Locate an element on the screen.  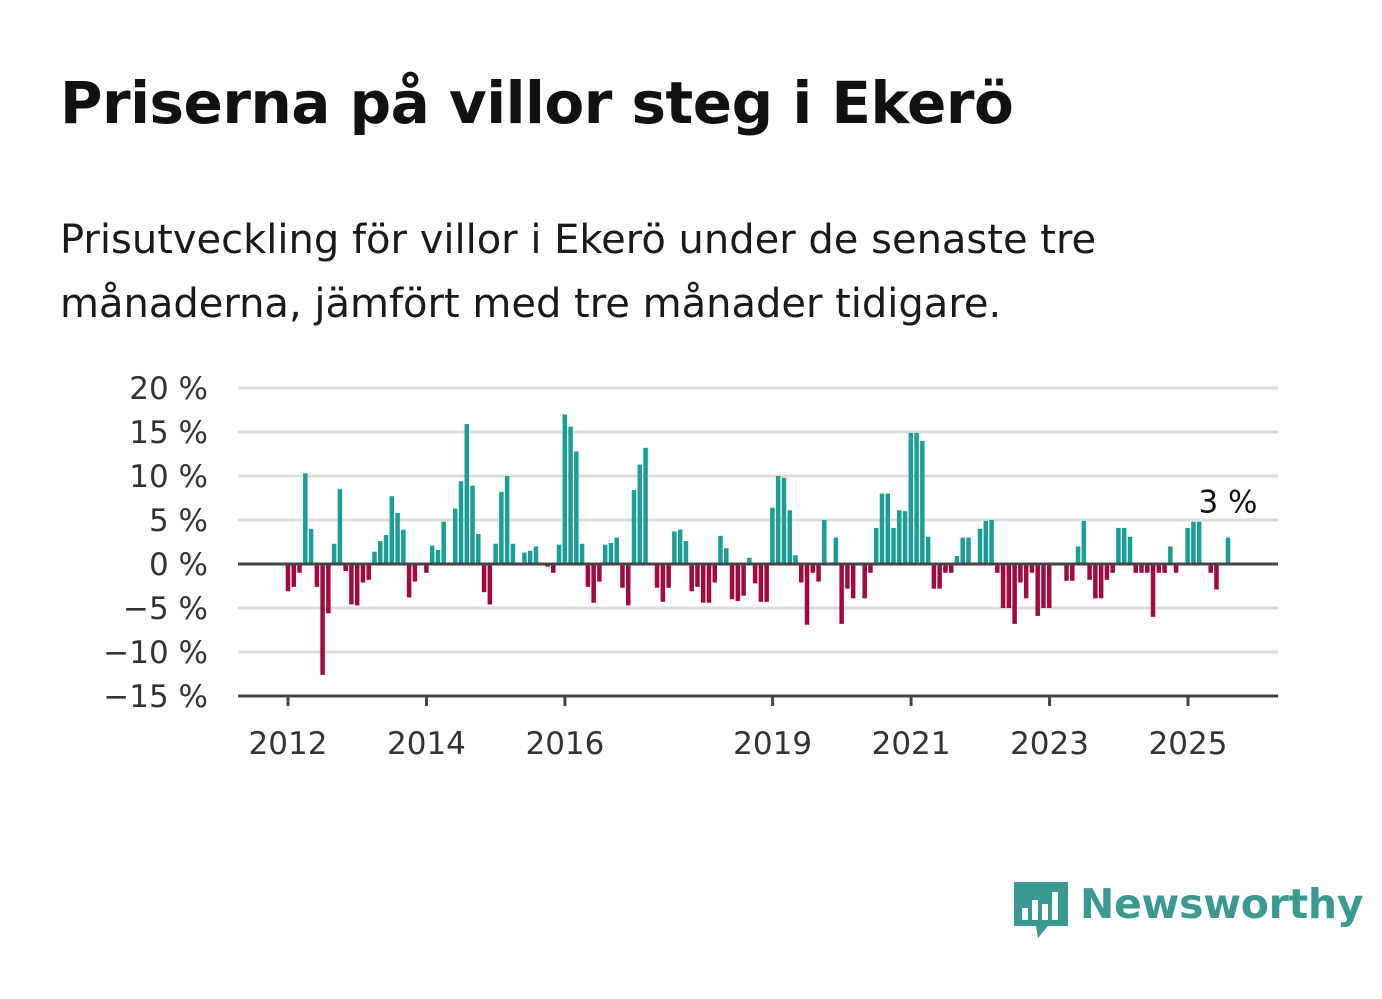
x-tick-label: 2012 is located at coordinates (288, 744).